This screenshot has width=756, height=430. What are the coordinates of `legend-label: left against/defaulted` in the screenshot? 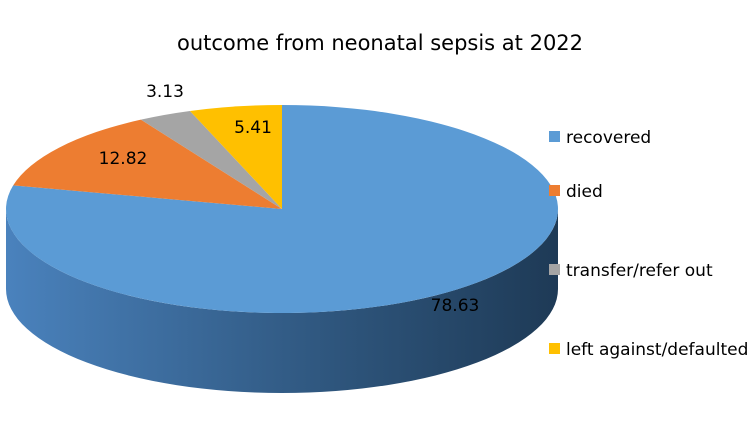 It's located at (657, 350).